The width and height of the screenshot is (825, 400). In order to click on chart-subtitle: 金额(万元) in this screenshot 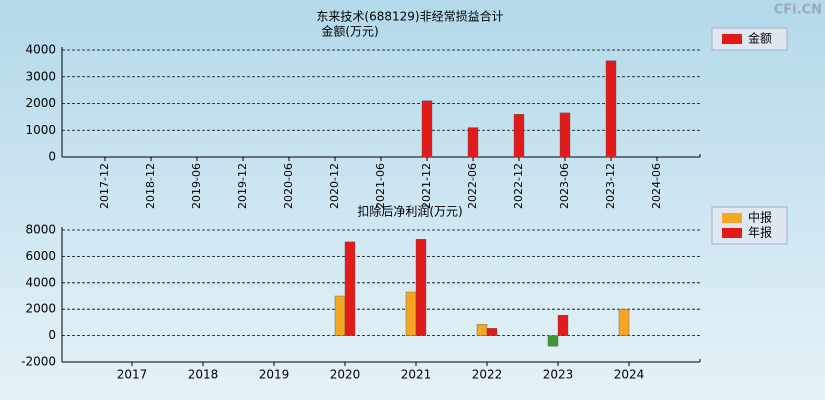, I will do `click(349, 31)`.